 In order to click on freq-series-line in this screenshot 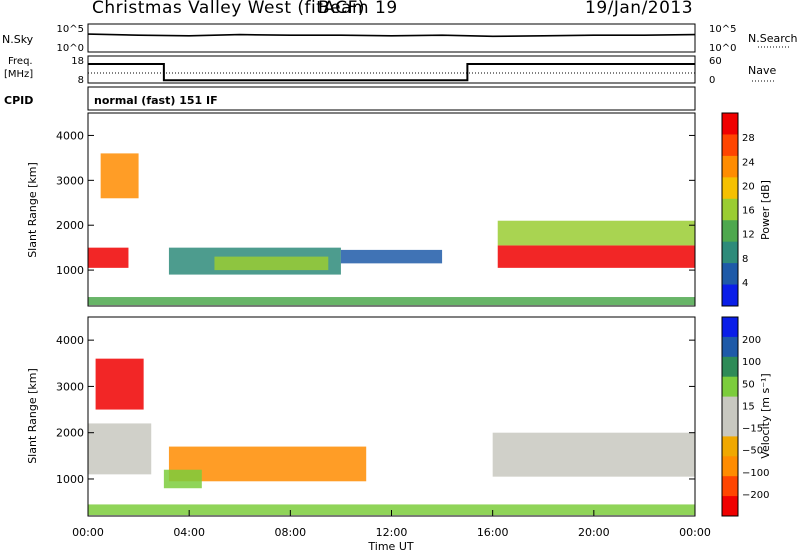, I will do `click(391, 72)`.